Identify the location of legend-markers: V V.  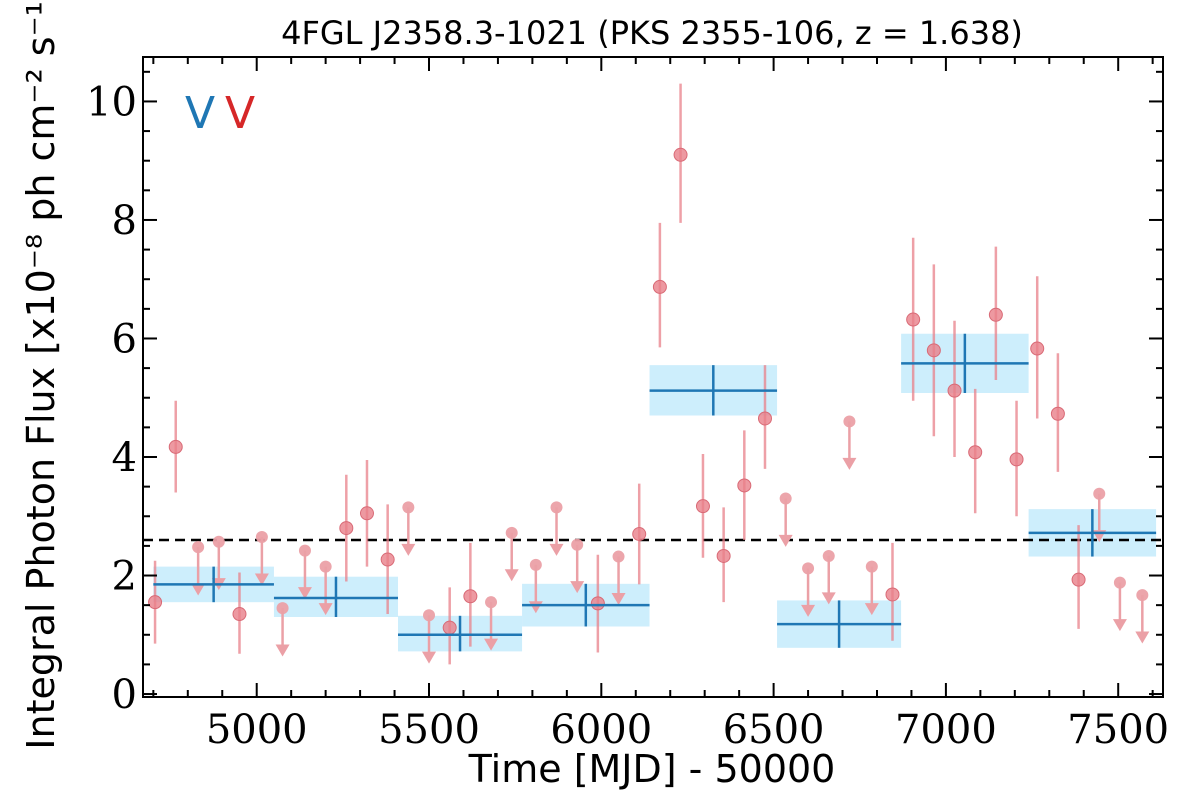
(220, 113).